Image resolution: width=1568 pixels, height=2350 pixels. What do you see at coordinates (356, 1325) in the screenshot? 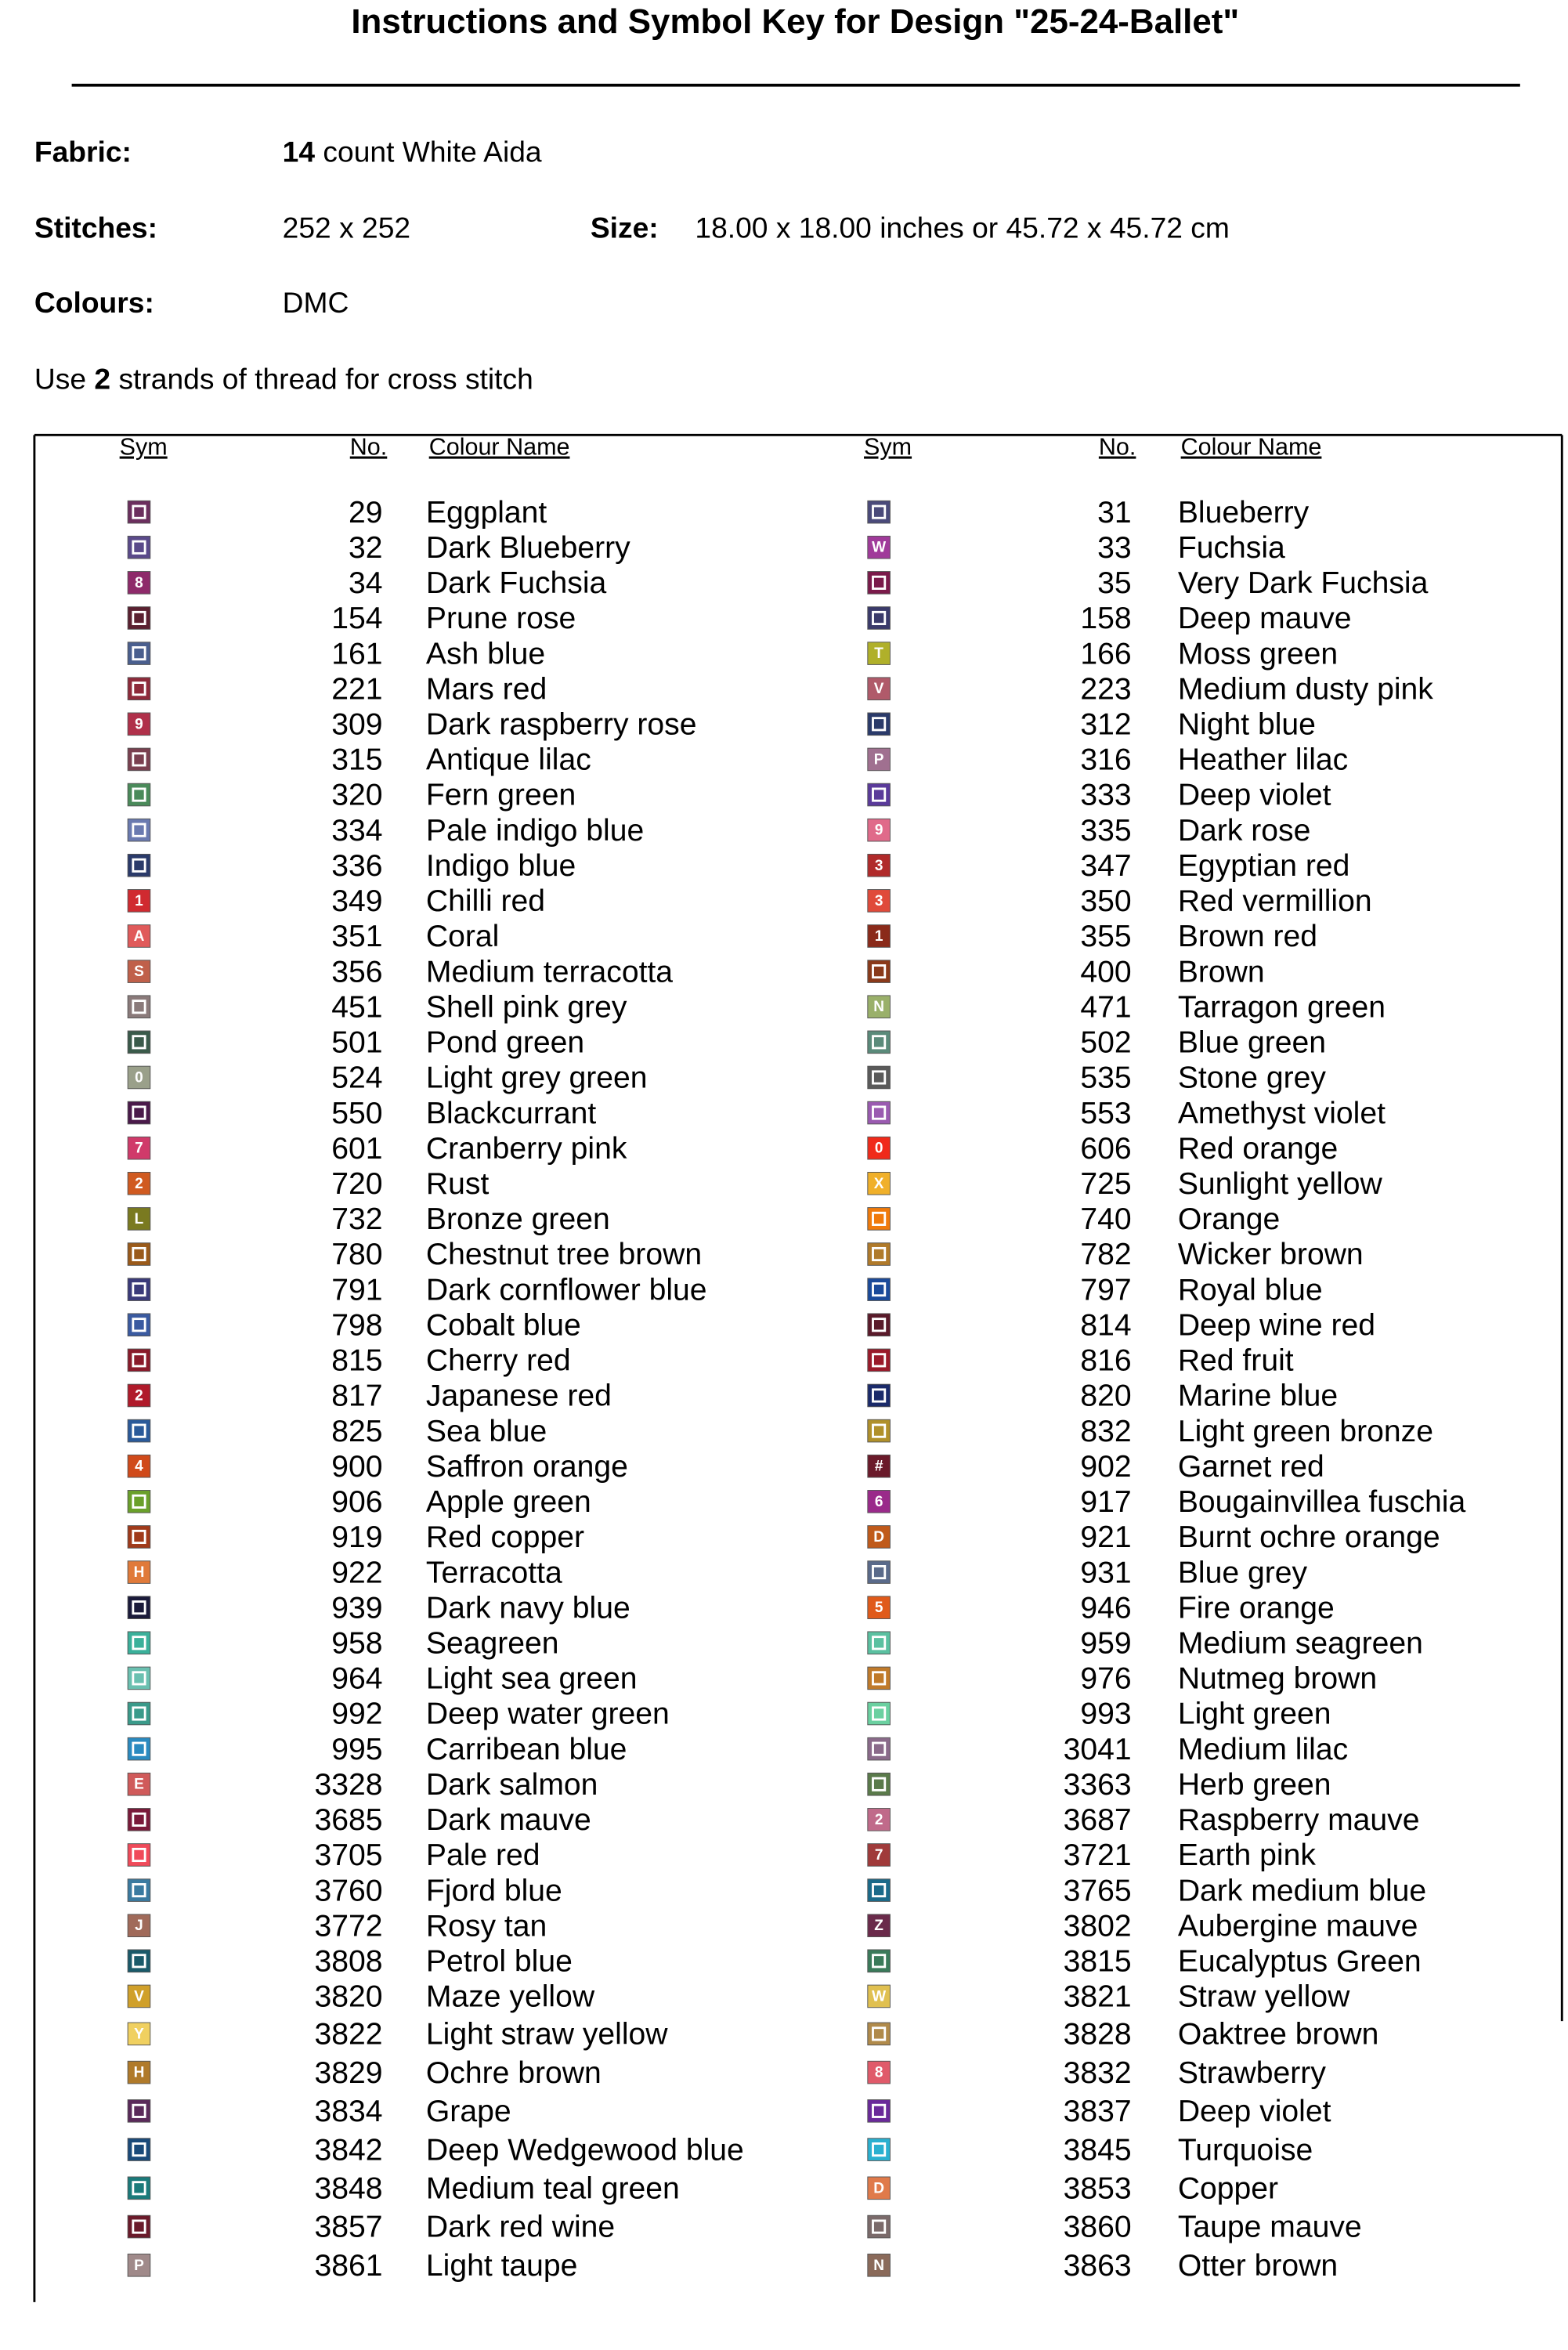
I see `colour-number: 798` at bounding box center [356, 1325].